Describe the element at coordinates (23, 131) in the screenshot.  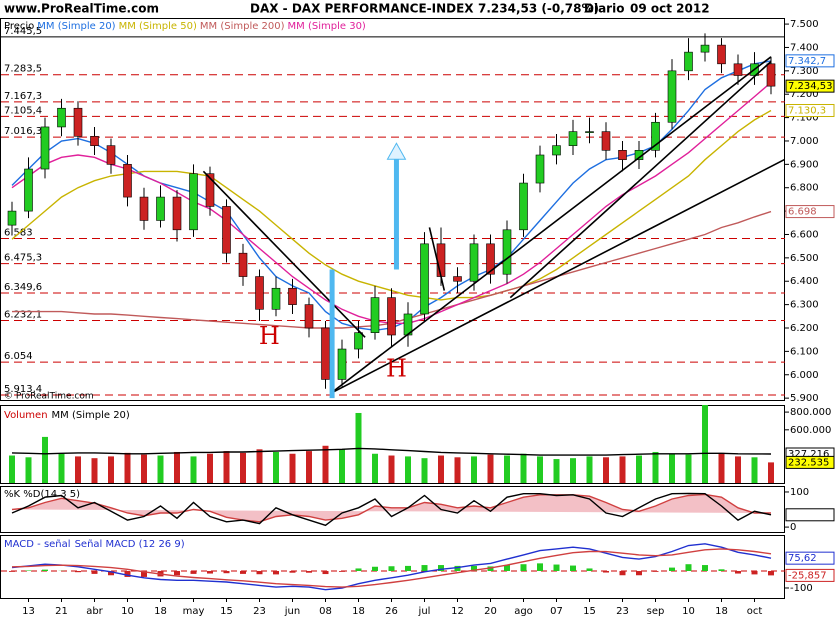
I see `level-label: 7.016,3` at that location.